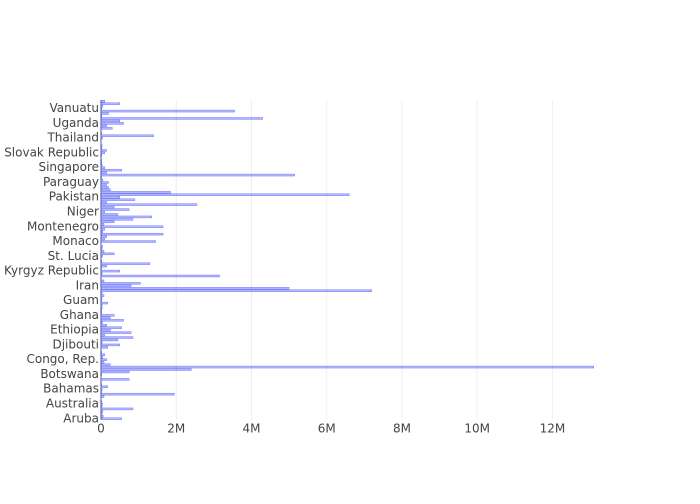 The height and width of the screenshot is (504, 700). I want to click on x-tick-label: 4M, so click(251, 429).